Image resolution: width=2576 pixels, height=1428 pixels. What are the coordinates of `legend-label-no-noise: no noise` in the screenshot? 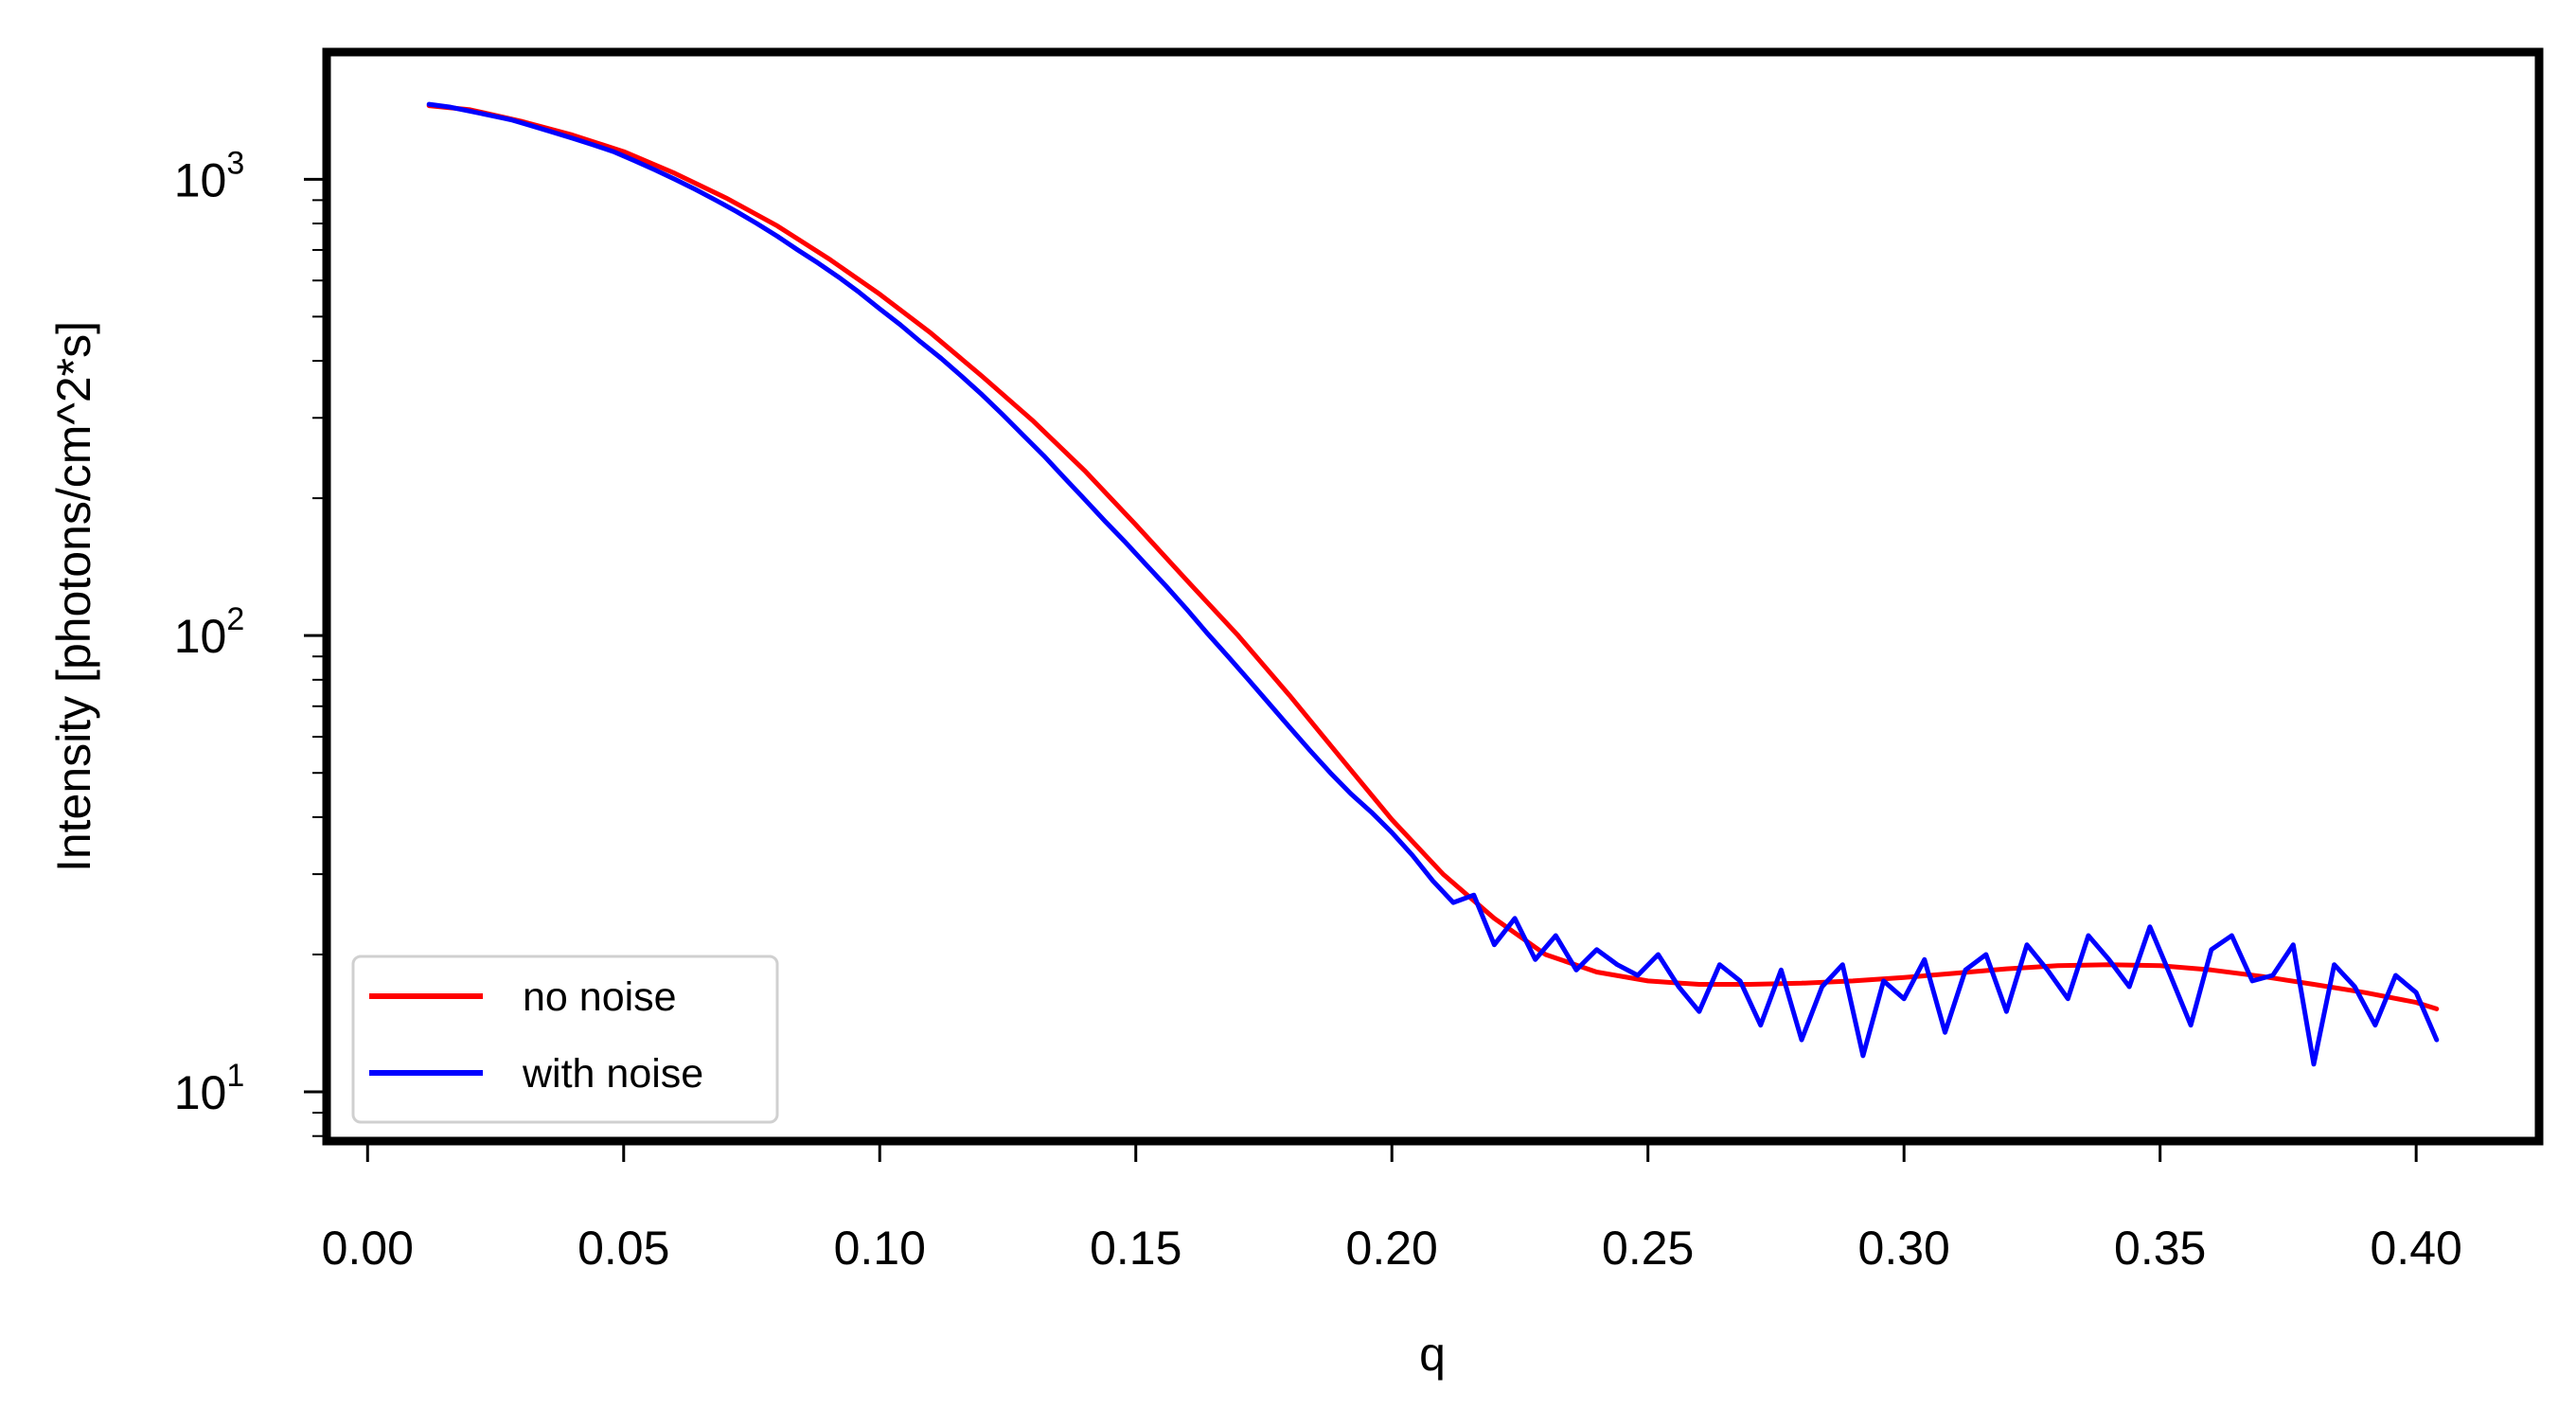 It's located at (600, 997).